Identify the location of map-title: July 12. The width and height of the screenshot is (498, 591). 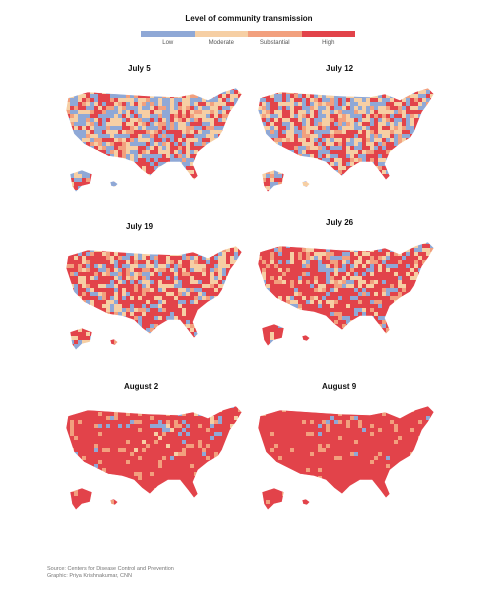
(340, 68).